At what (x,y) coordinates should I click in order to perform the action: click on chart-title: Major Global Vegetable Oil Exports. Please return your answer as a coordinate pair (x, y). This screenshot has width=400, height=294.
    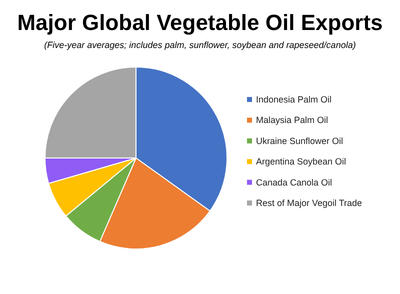
    Looking at the image, I should click on (200, 22).